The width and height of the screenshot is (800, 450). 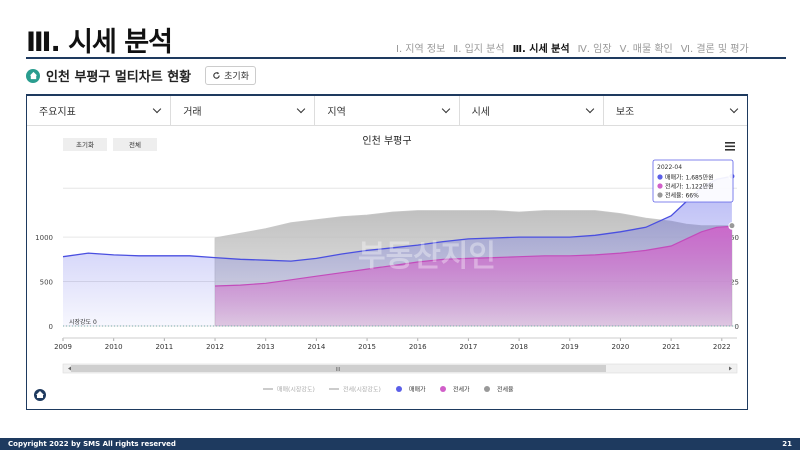 I want to click on y-tick-label: 500, so click(x=46, y=283).